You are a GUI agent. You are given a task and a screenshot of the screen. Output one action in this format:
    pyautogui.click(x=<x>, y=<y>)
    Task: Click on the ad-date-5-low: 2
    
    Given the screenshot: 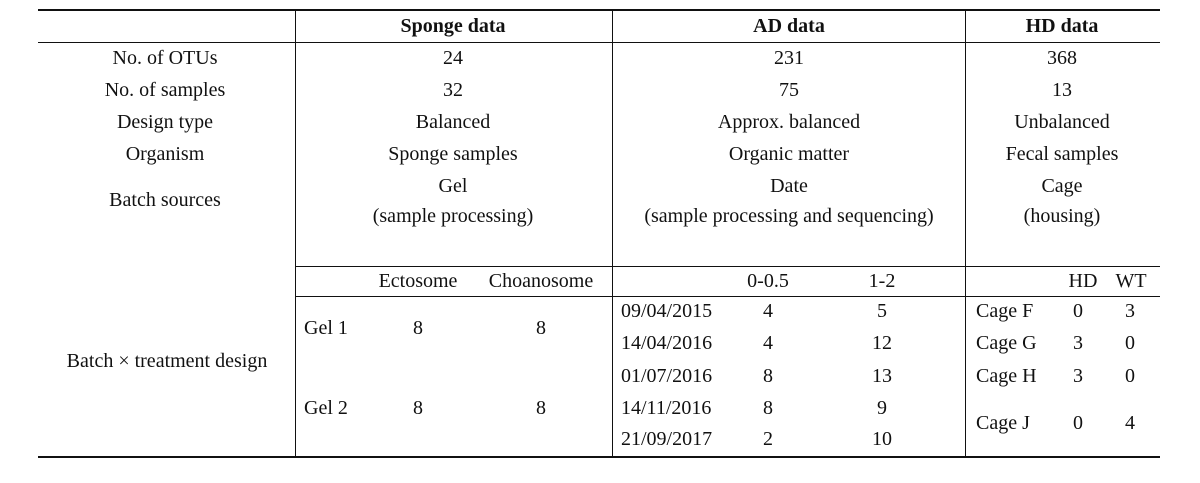 What is the action you would take?
    pyautogui.click(x=768, y=439)
    